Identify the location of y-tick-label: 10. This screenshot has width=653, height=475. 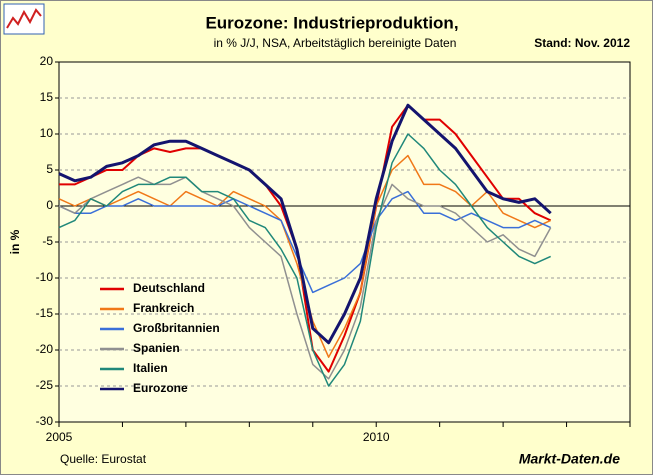
(47, 133).